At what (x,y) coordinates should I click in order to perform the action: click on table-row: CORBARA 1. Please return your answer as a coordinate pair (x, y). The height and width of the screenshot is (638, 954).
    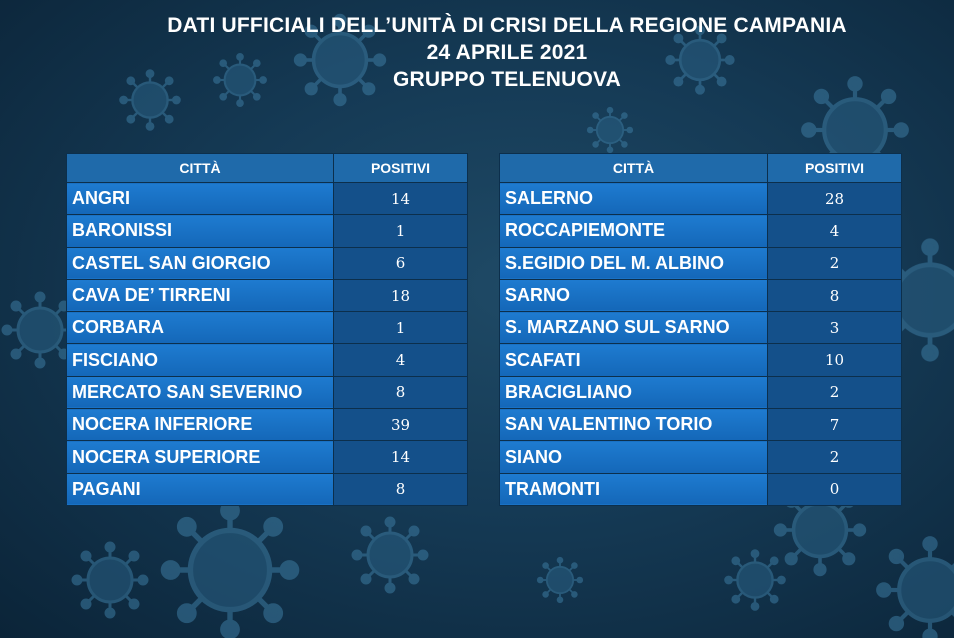
    Looking at the image, I should click on (267, 328).